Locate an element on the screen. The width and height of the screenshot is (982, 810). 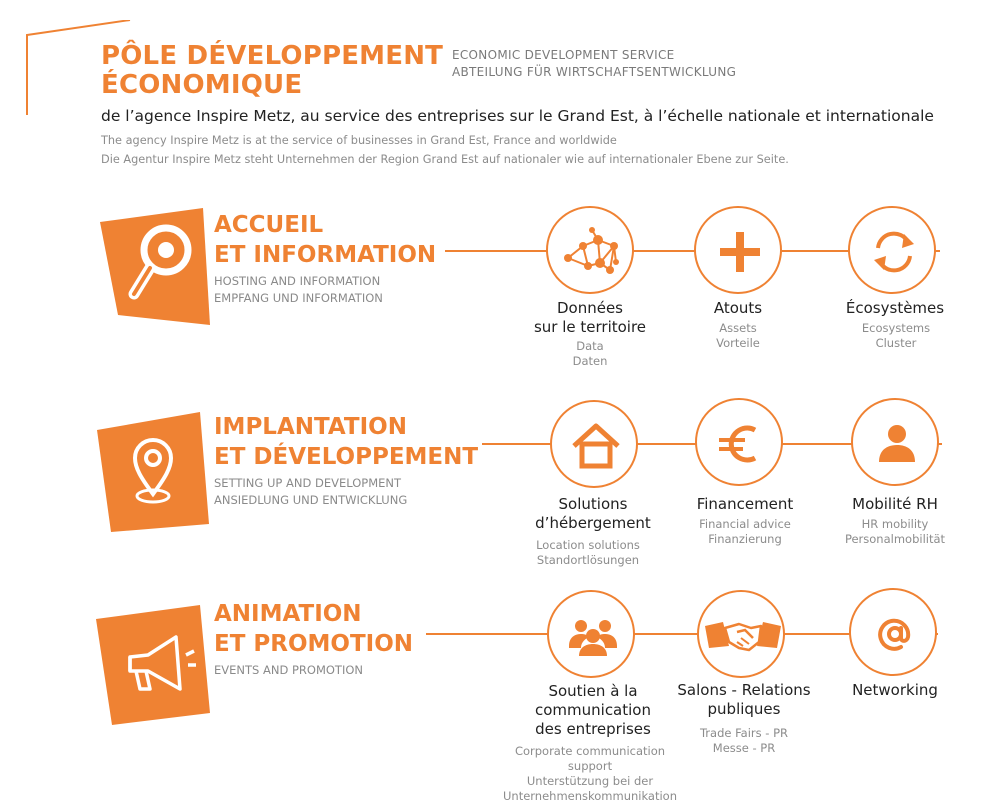
item-sub-salons: Trade Fairs - PR Messe - PR is located at coordinates (744, 740).